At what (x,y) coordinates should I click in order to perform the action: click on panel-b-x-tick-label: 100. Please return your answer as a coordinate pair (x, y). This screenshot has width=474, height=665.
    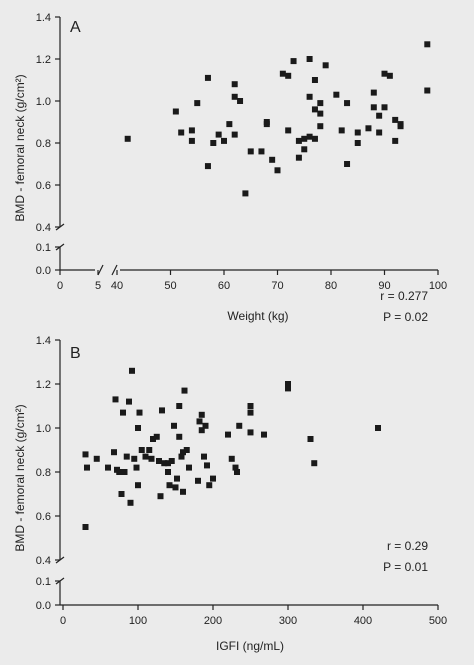
    Looking at the image, I should click on (138, 621).